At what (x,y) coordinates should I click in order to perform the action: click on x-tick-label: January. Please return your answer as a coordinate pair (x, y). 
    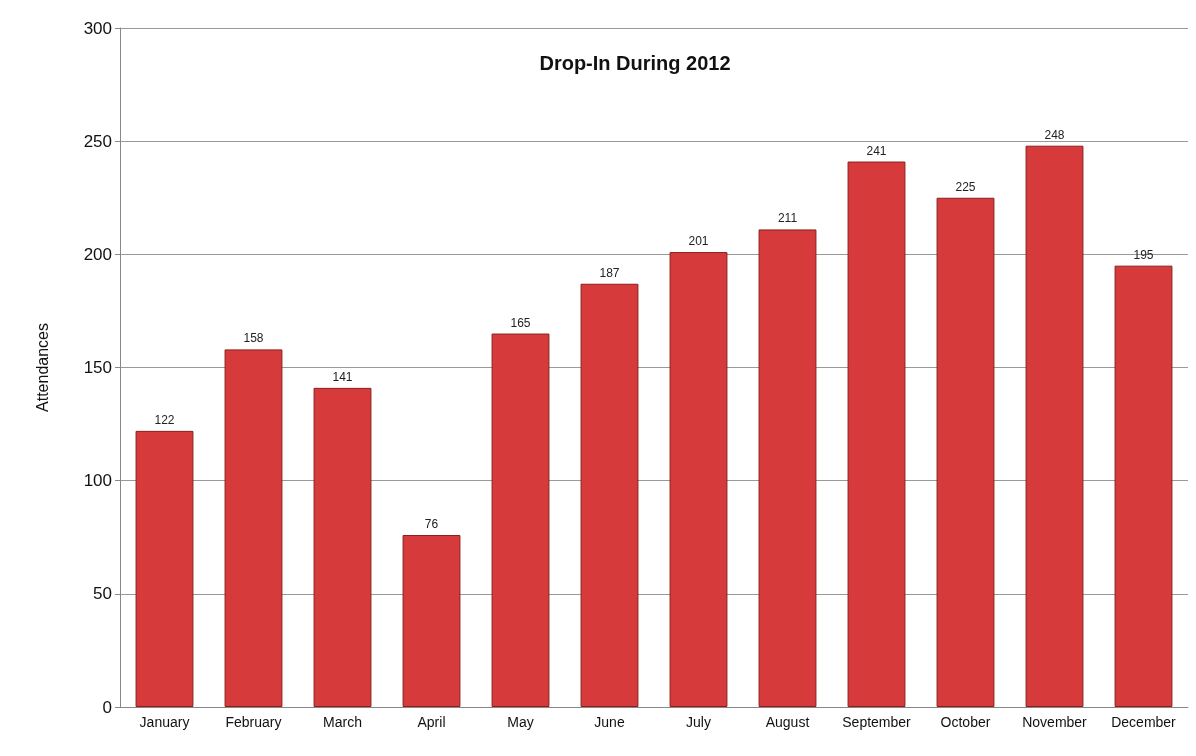
    Looking at the image, I should click on (164, 722).